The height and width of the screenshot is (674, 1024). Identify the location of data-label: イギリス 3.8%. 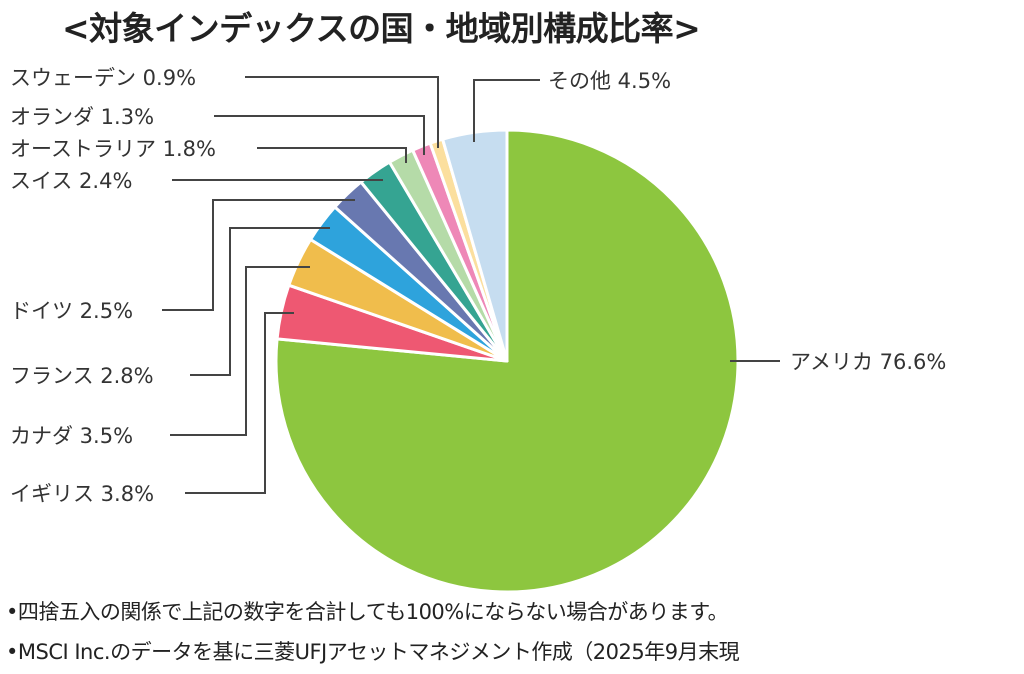
(82, 494).